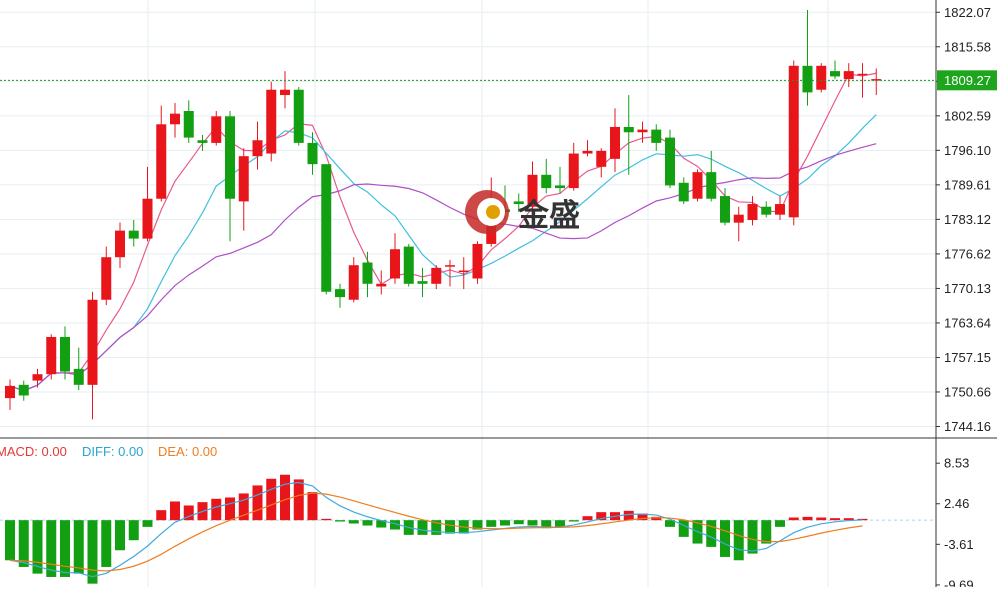 Image resolution: width=997 pixels, height=592 pixels. I want to click on price-tick-label: 1802.59, so click(967, 115).